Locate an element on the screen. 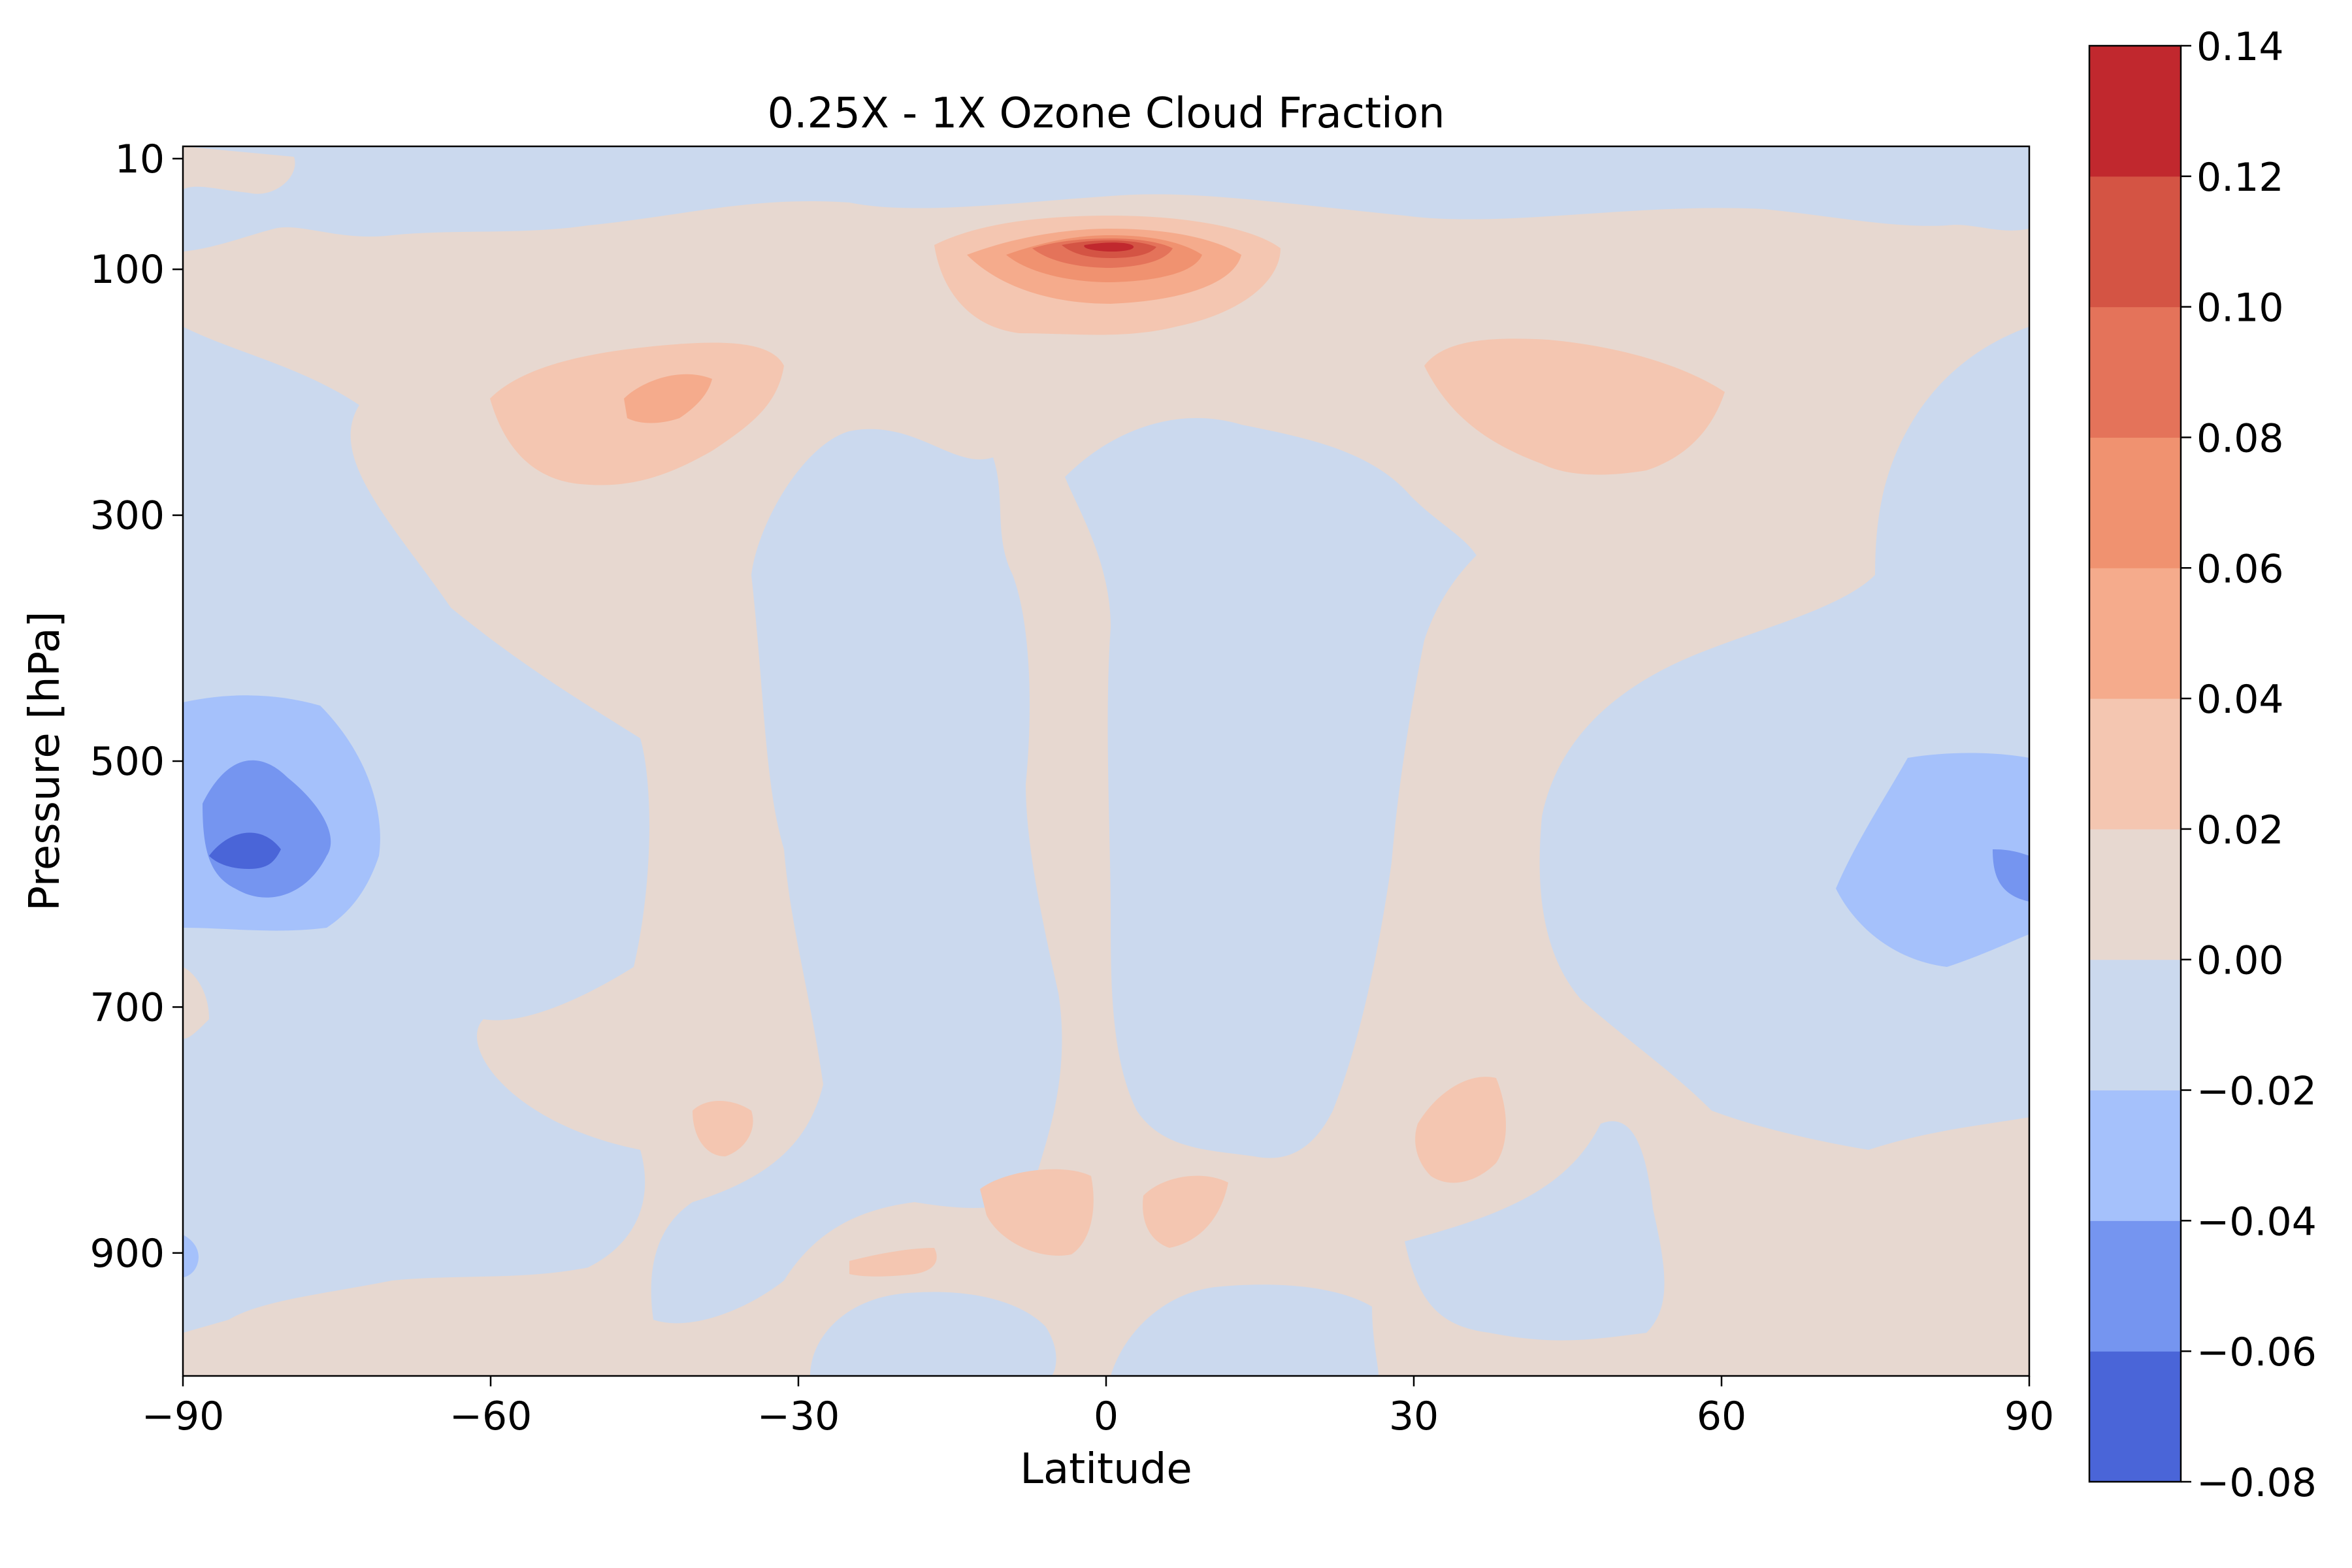 The image size is (2352, 1568). colorbar-tick-label: 0.10 is located at coordinates (2240, 308).